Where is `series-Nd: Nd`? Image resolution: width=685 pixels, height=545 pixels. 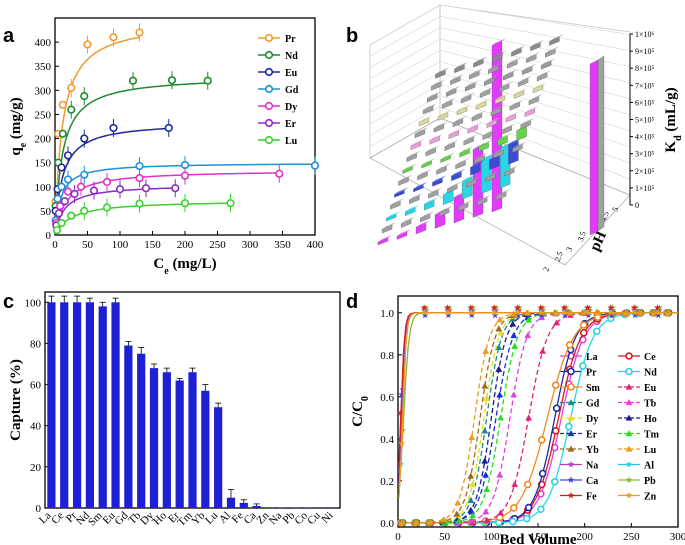 series-Nd: Nd is located at coordinates (174, 139).